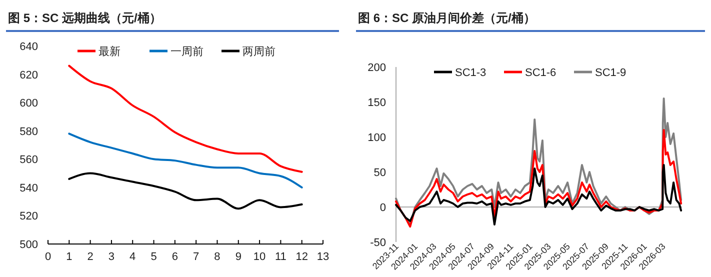 The image size is (711, 277). I want to click on legend-label: SC1-6, so click(540, 73).